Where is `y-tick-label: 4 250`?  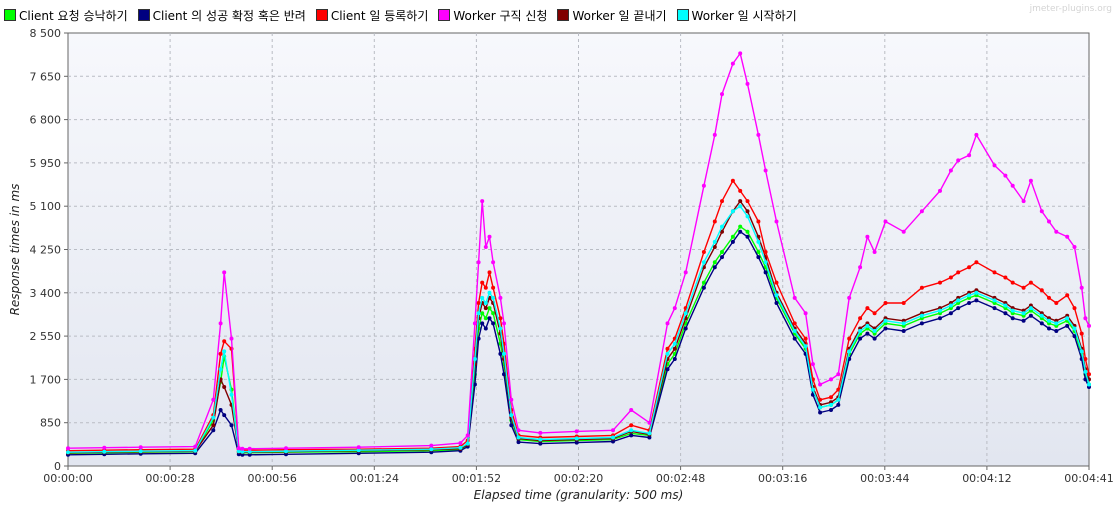
y-tick-label: 4 250 is located at coordinates (46, 250).